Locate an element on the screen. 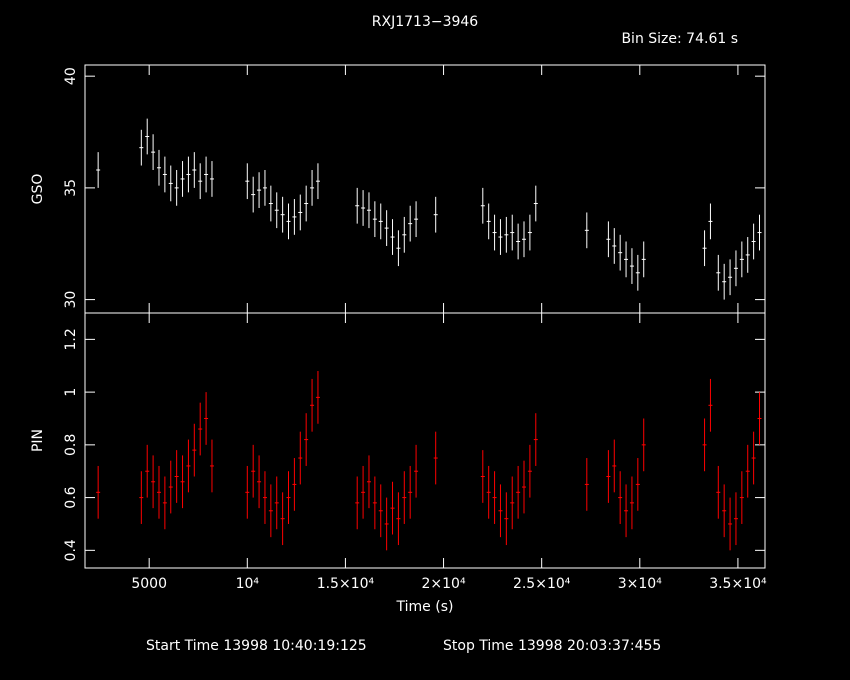 This screenshot has width=850, height=680. x-tick-label: 1.5×10⁴ is located at coordinates (346, 584).